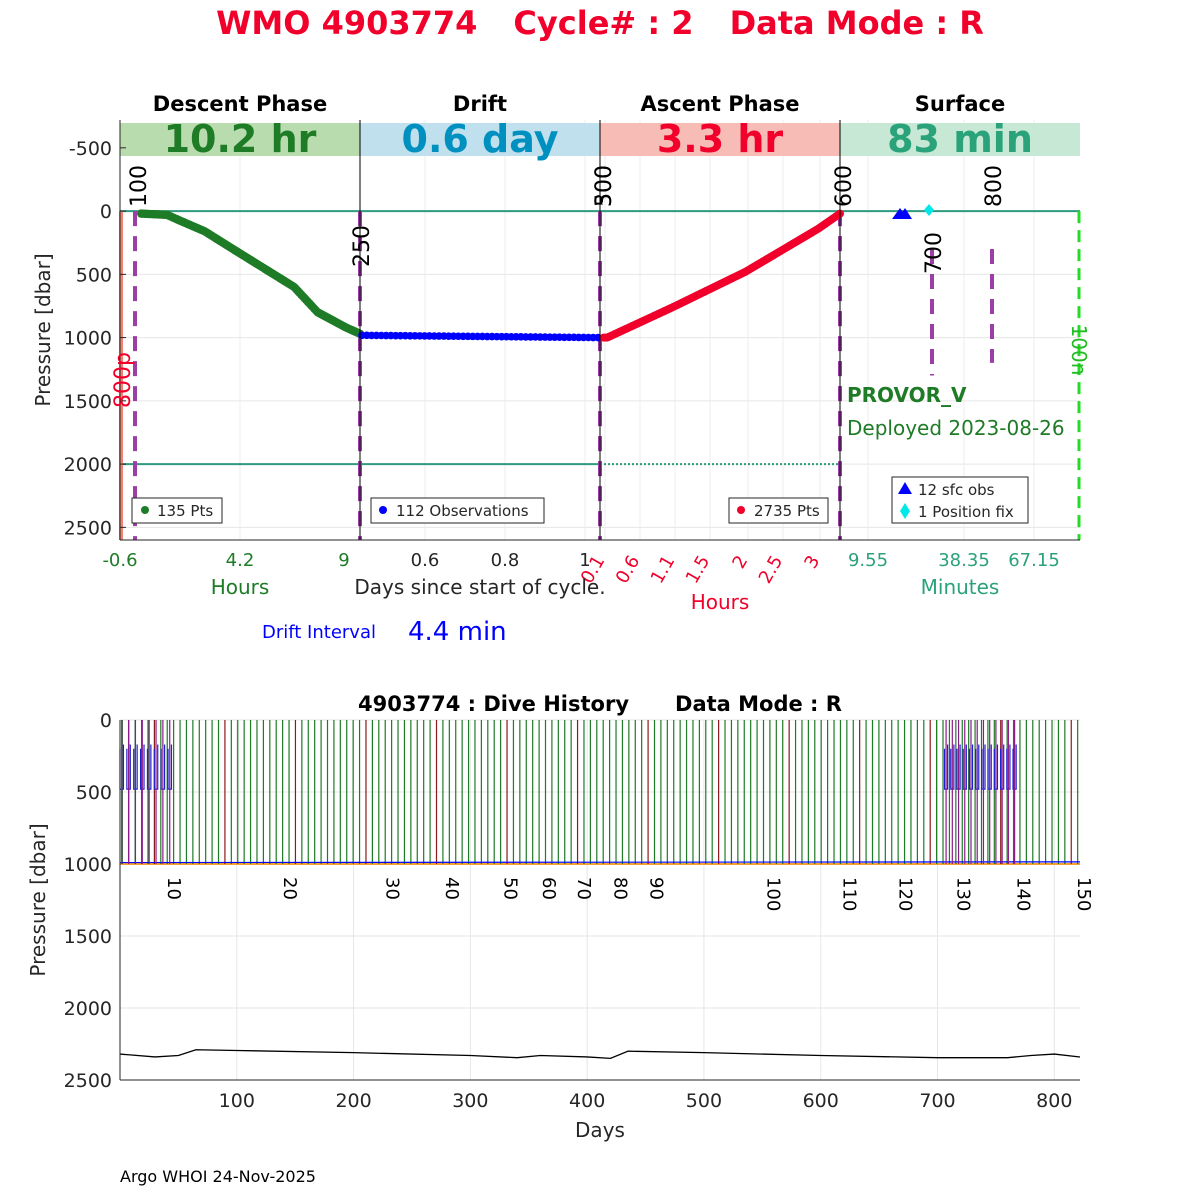  What do you see at coordinates (868, 560) in the screenshot?
I see `surface-x-tick-label: 9.55` at bounding box center [868, 560].